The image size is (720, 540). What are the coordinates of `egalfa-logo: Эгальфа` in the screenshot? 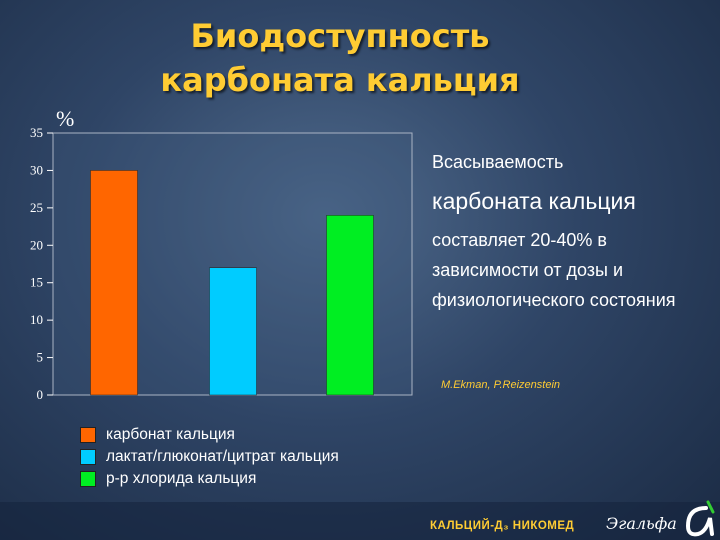 It's located at (641, 523).